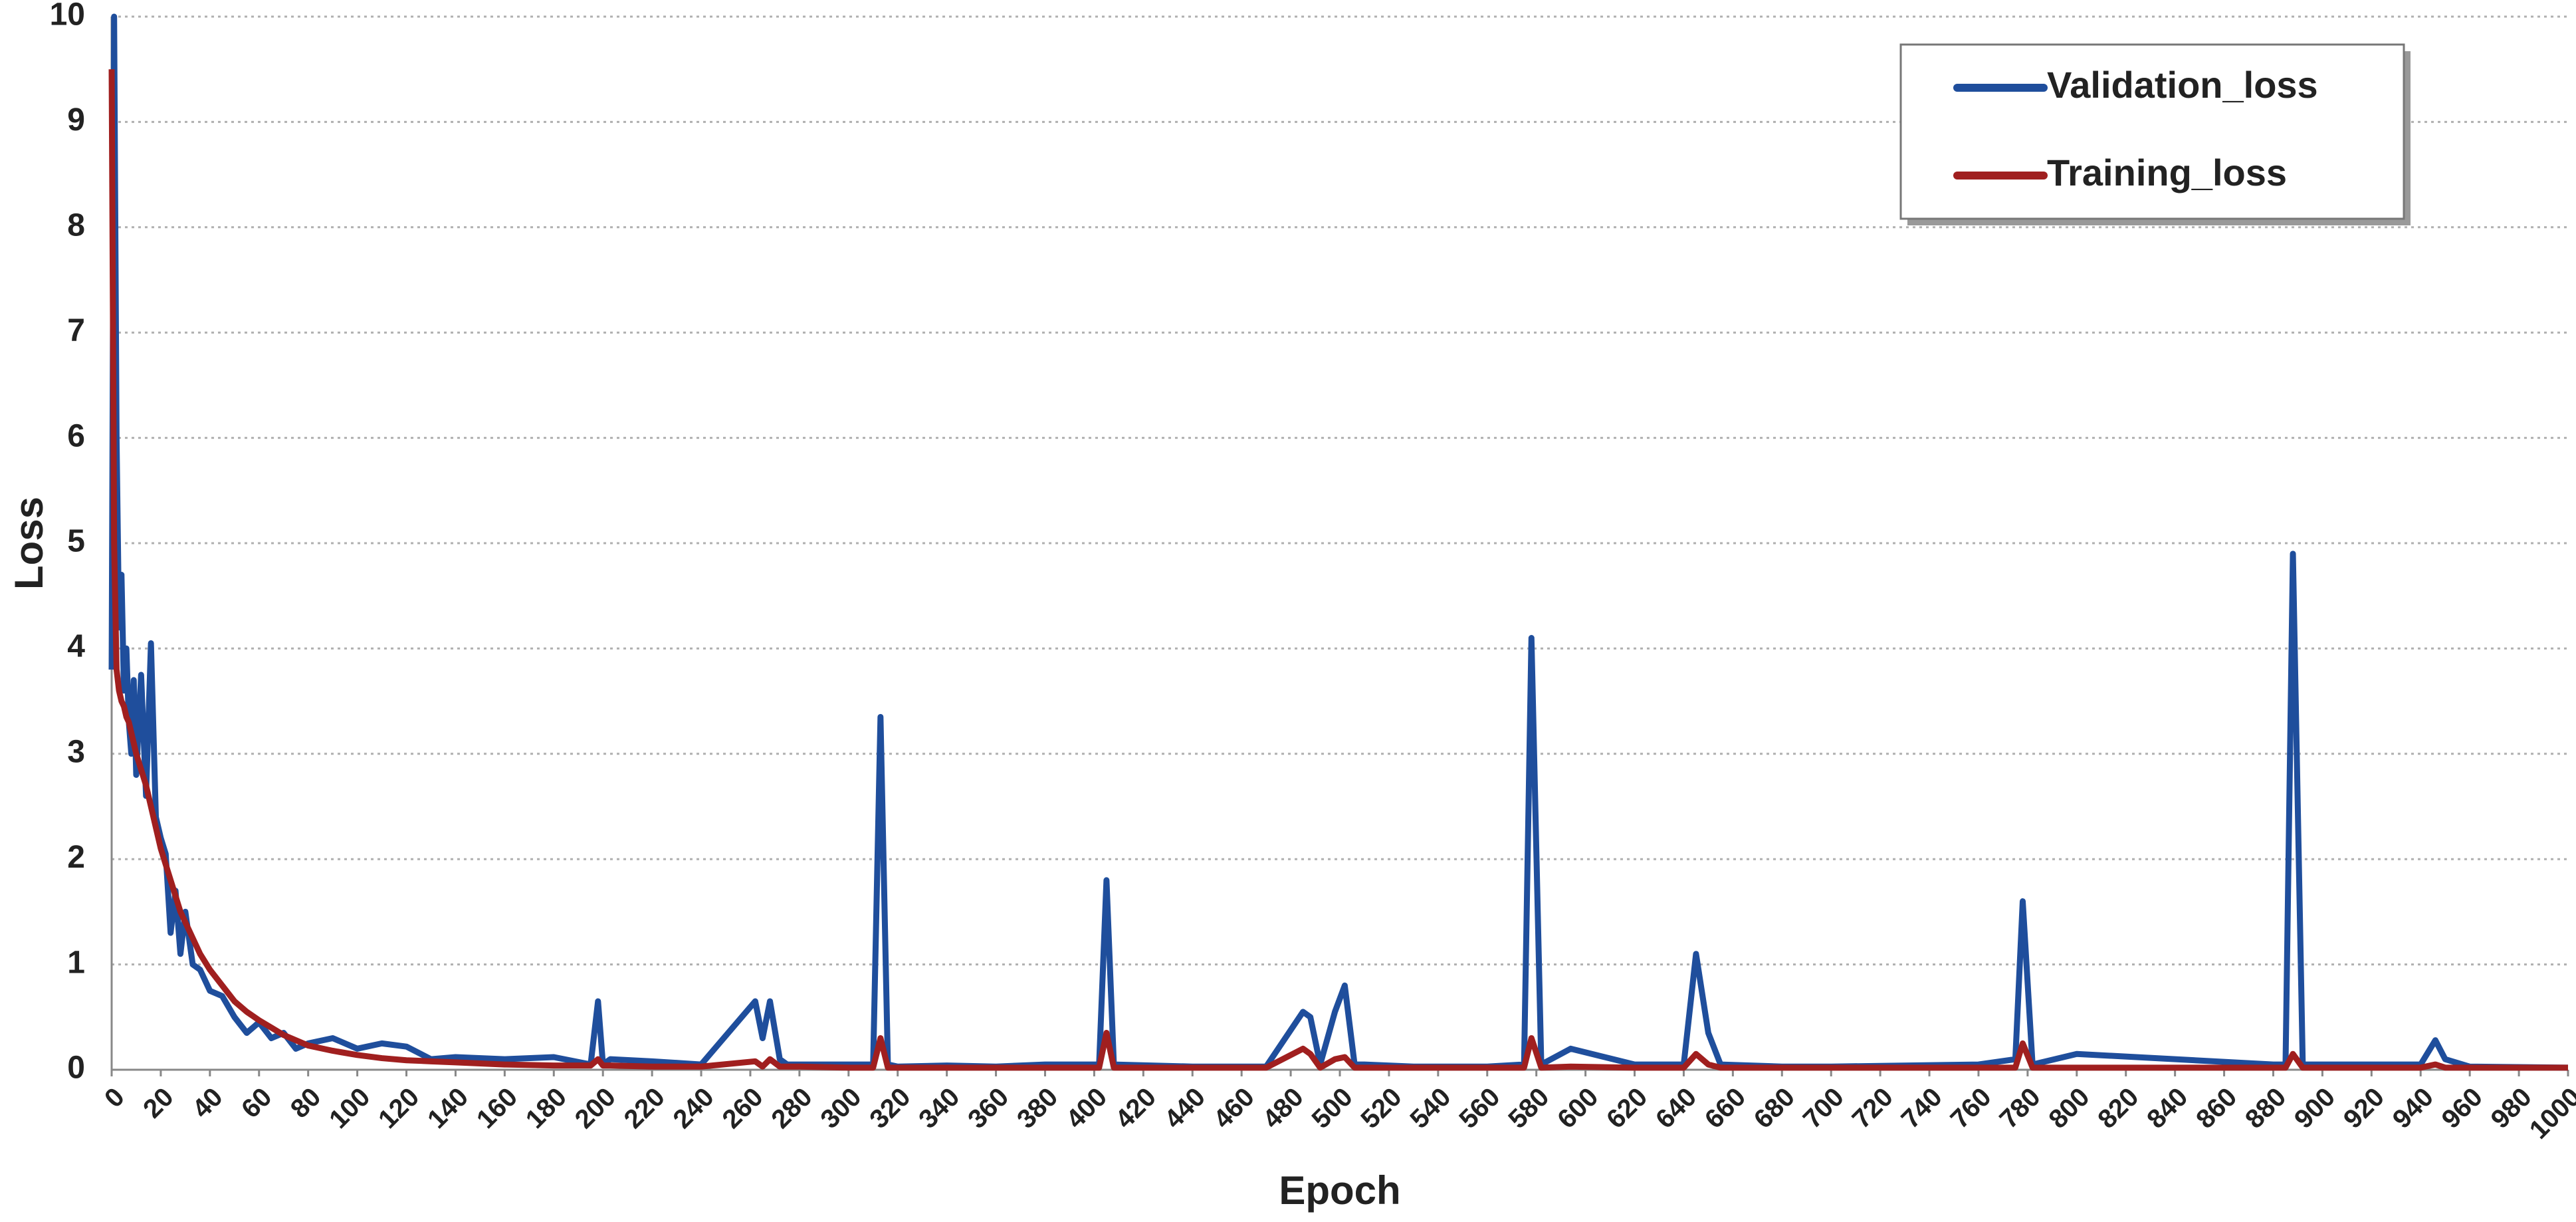  What do you see at coordinates (694, 1108) in the screenshot?
I see `x-tick-label: 240` at bounding box center [694, 1108].